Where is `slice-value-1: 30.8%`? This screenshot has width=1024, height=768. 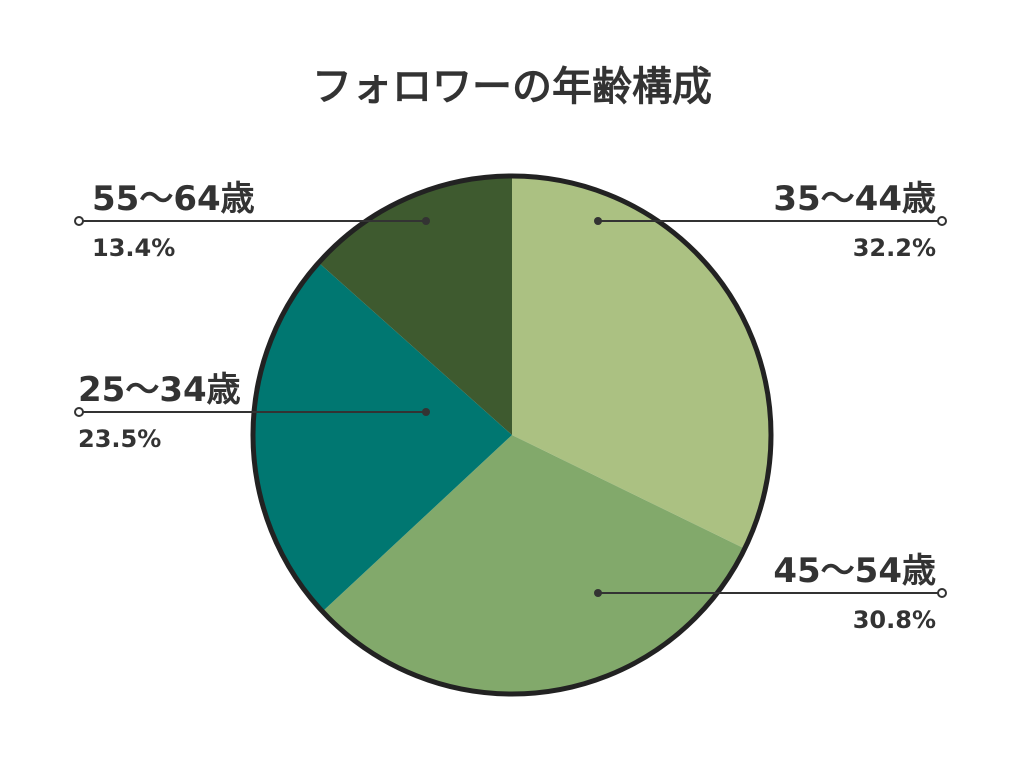 slice-value-1: 30.8% is located at coordinates (894, 620).